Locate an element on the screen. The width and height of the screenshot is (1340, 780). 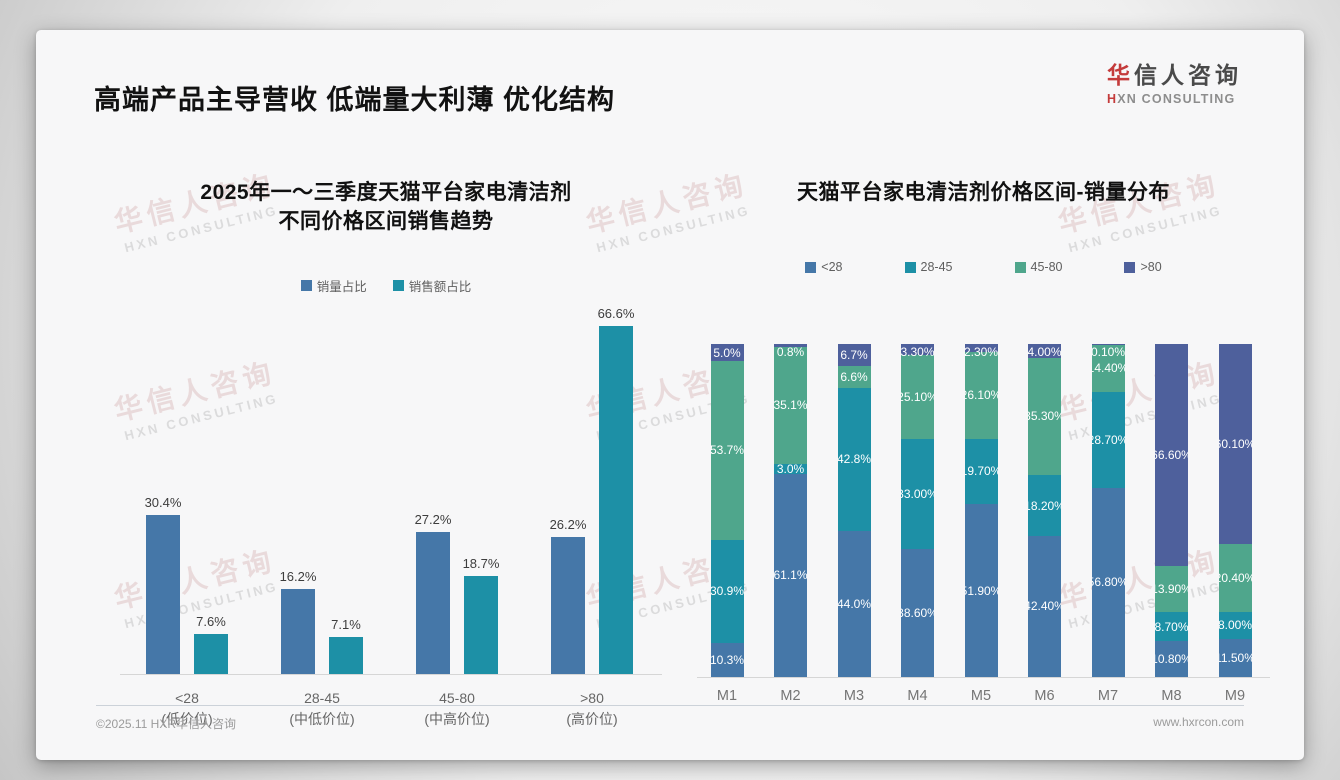
segment-value-label: 66.60% is located at coordinates (1171, 454).